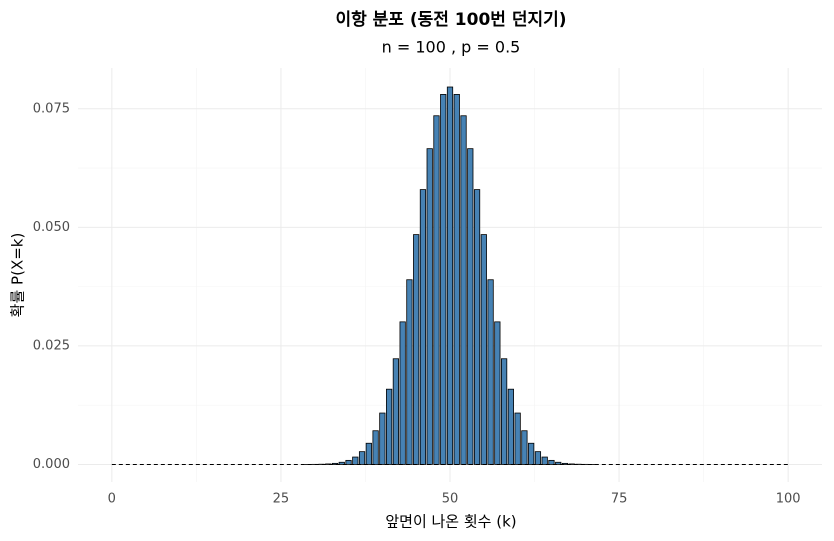 The height and width of the screenshot is (541, 834). Describe the element at coordinates (51, 227) in the screenshot. I see `y-tick-label: 0.050` at that location.